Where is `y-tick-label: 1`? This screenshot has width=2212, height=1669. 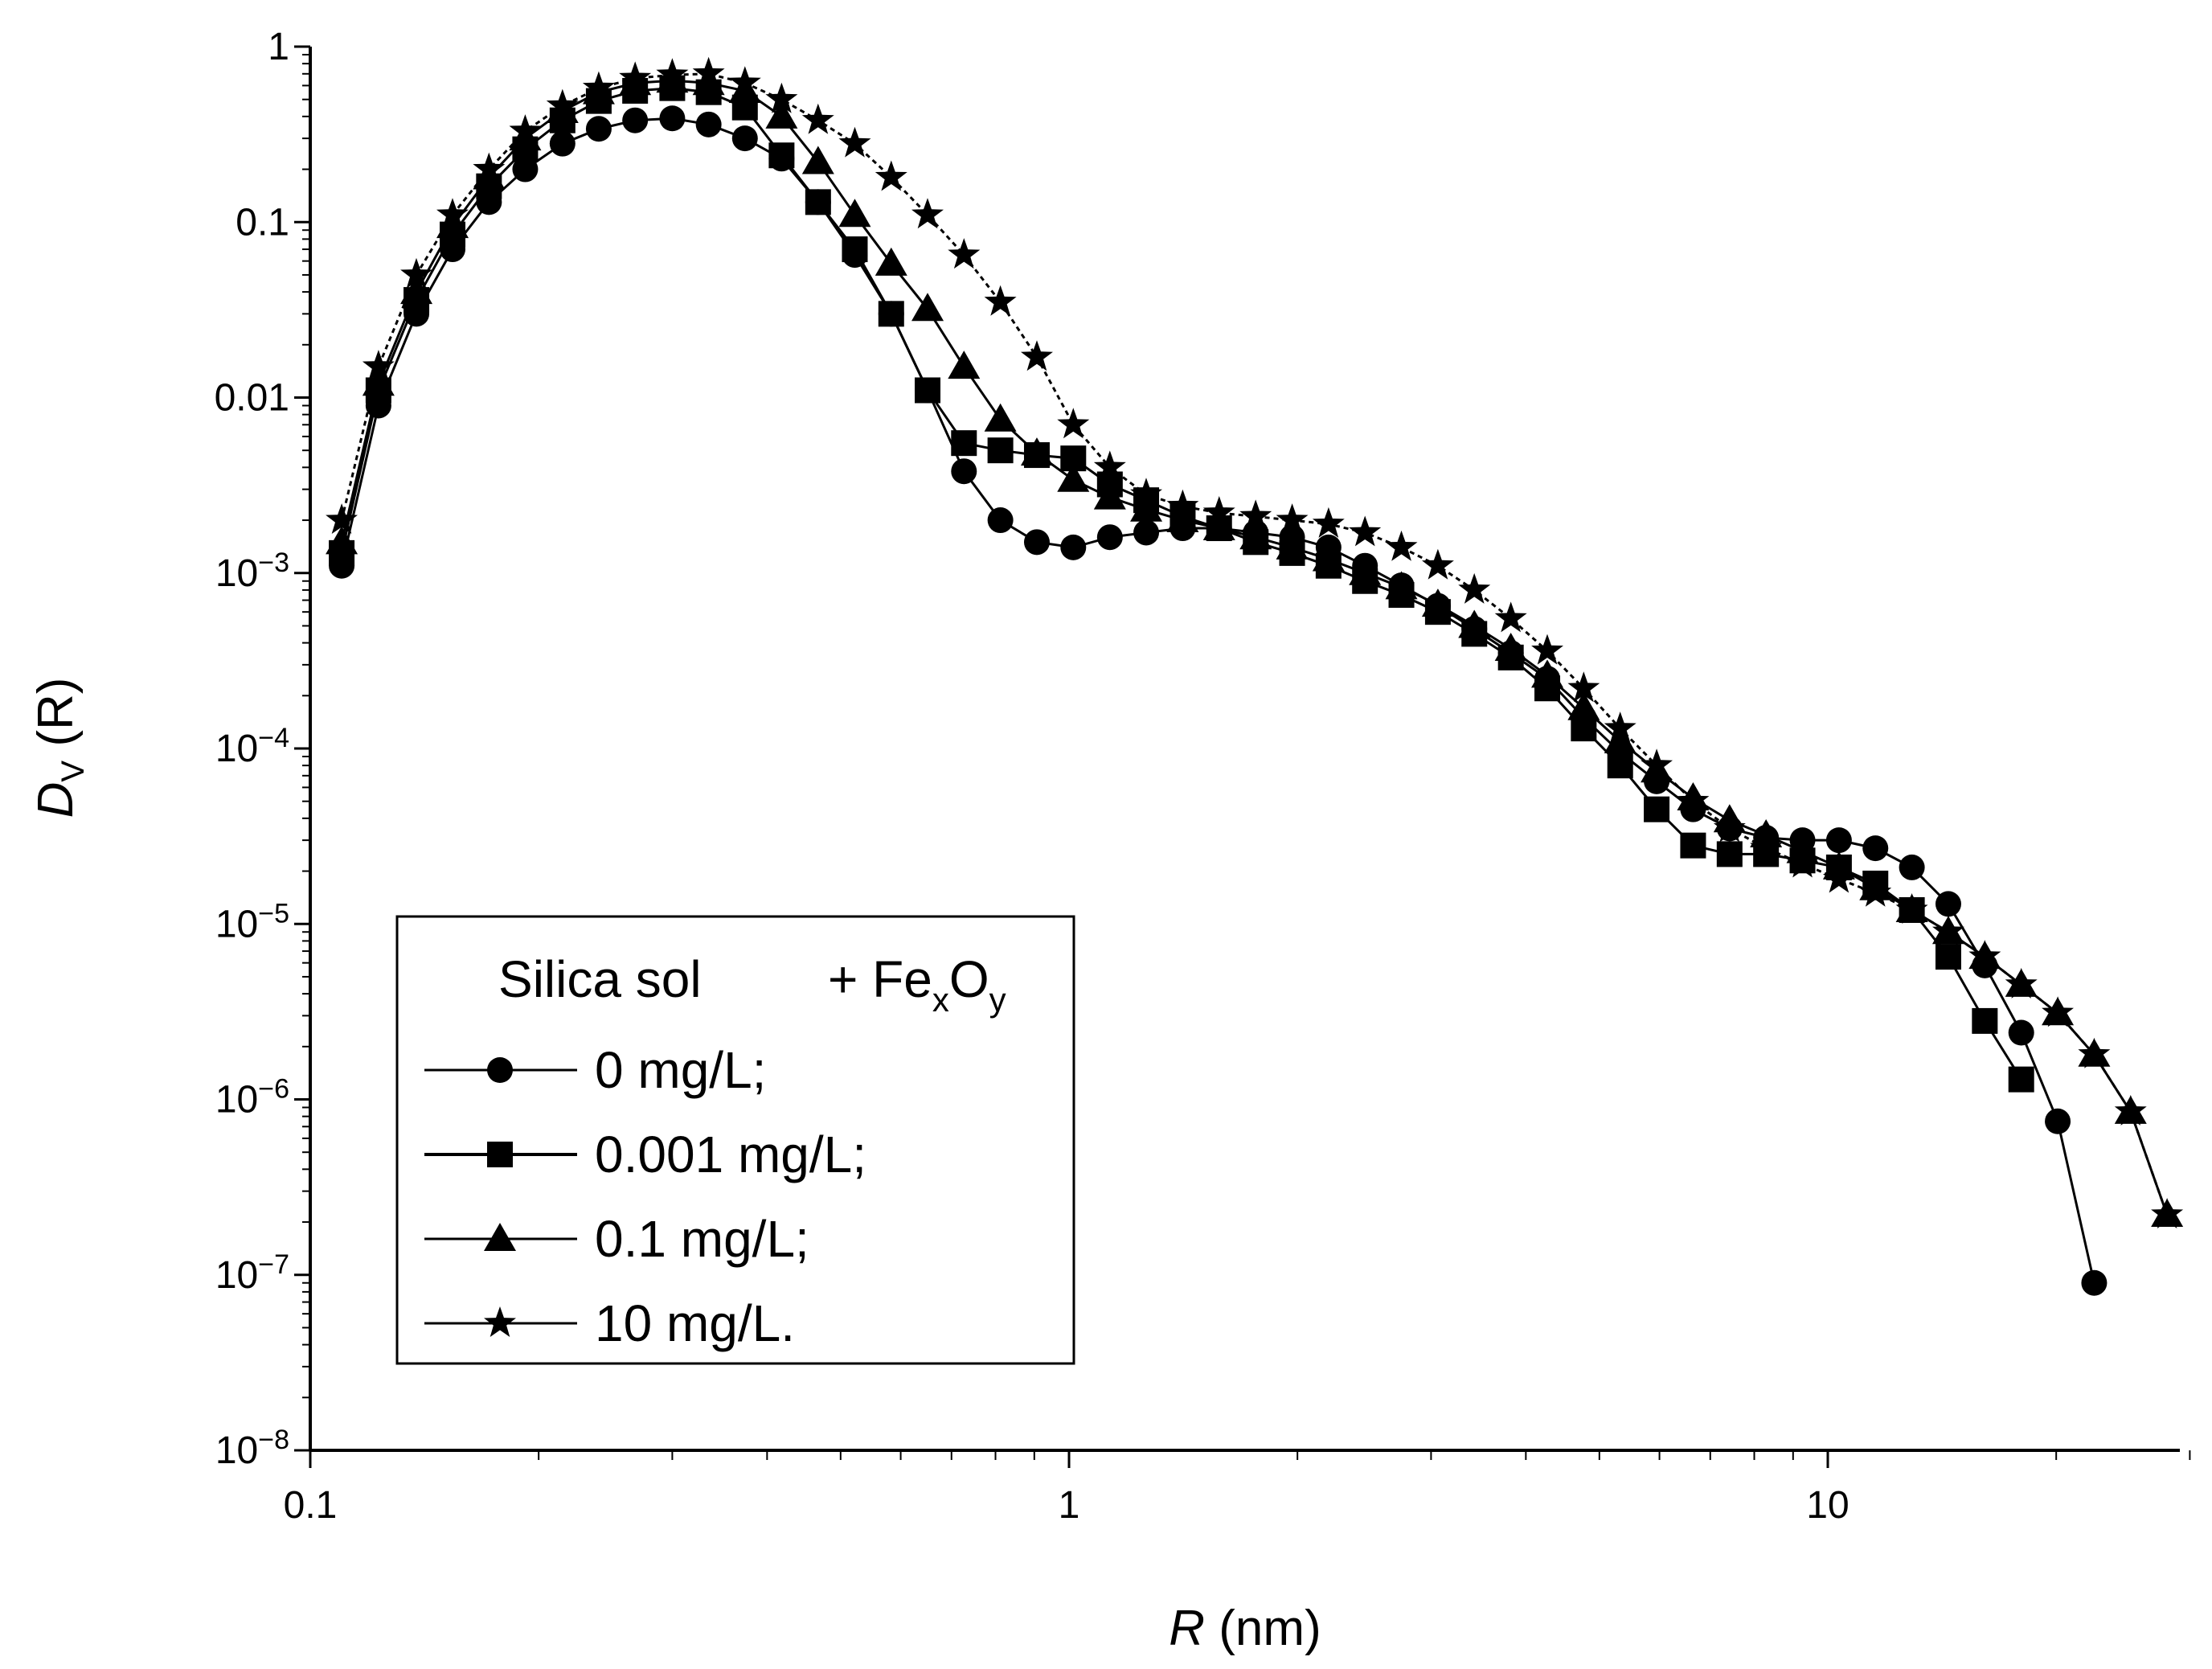 y-tick-label: 1 is located at coordinates (278, 47).